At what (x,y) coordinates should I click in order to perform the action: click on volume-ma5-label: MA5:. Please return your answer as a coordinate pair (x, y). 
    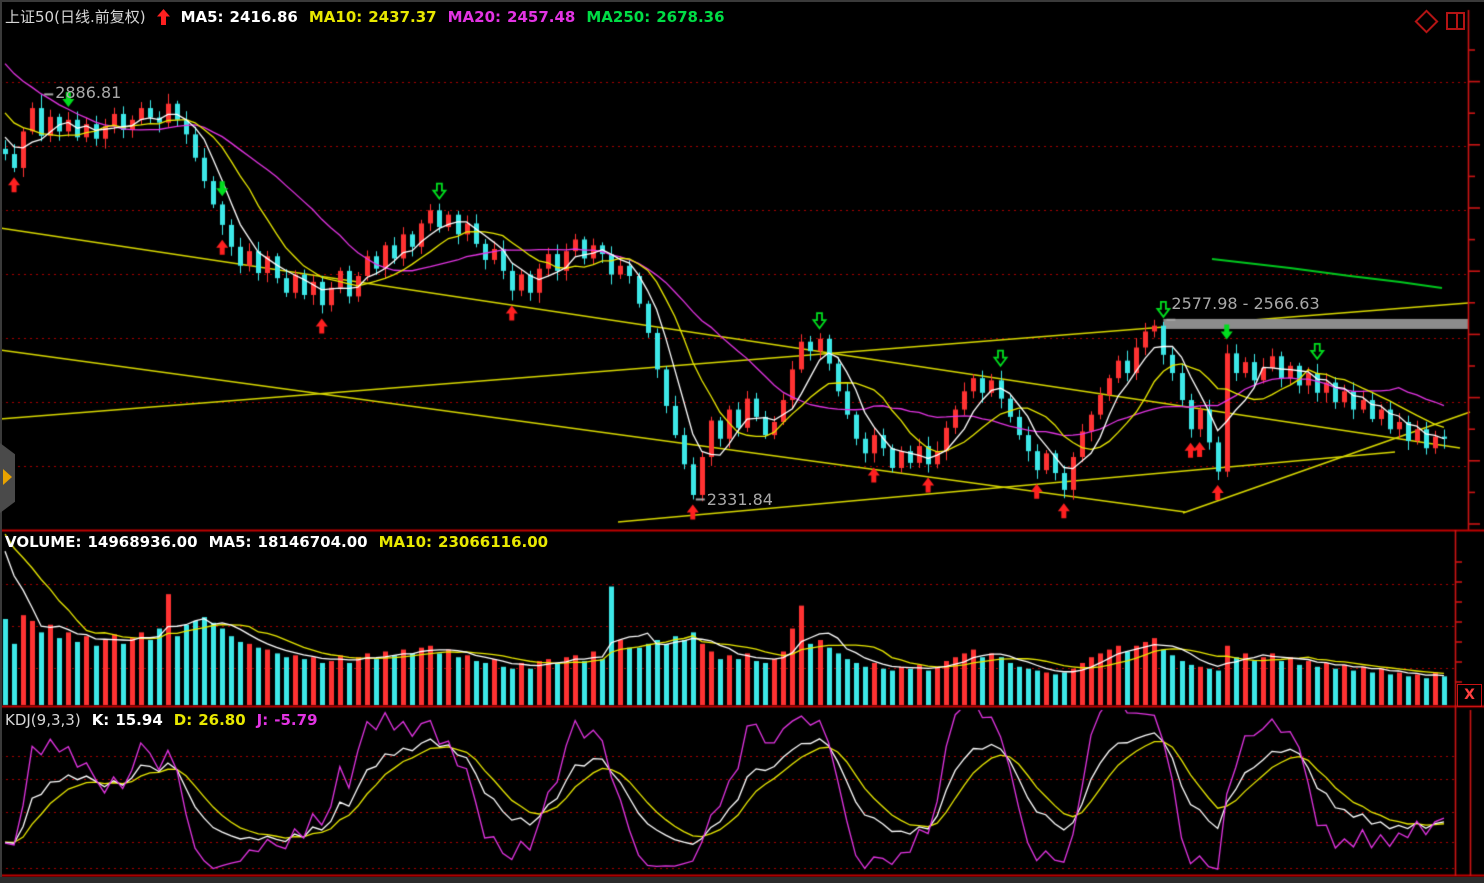
    Looking at the image, I should click on (230, 542).